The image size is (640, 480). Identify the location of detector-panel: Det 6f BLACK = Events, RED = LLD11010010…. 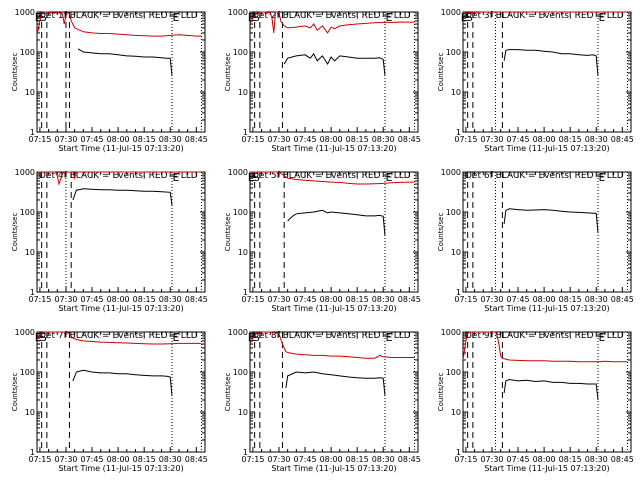
(535, 240).